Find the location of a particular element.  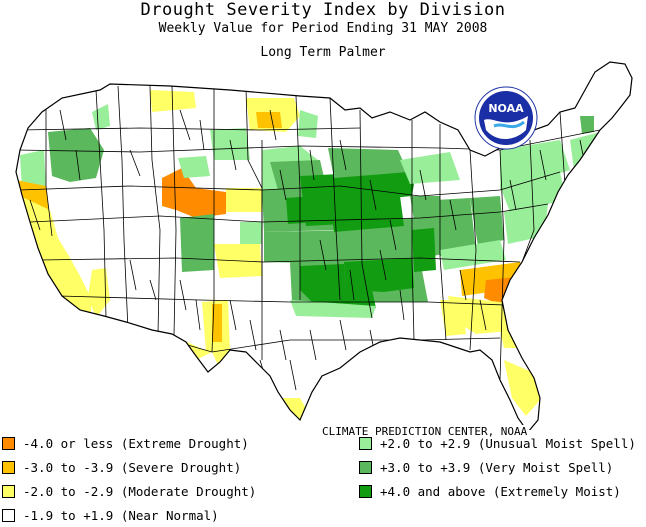

legend-item-severe-drought: -3.0 to -3.9 (Severe Drought) is located at coordinates (129, 467).